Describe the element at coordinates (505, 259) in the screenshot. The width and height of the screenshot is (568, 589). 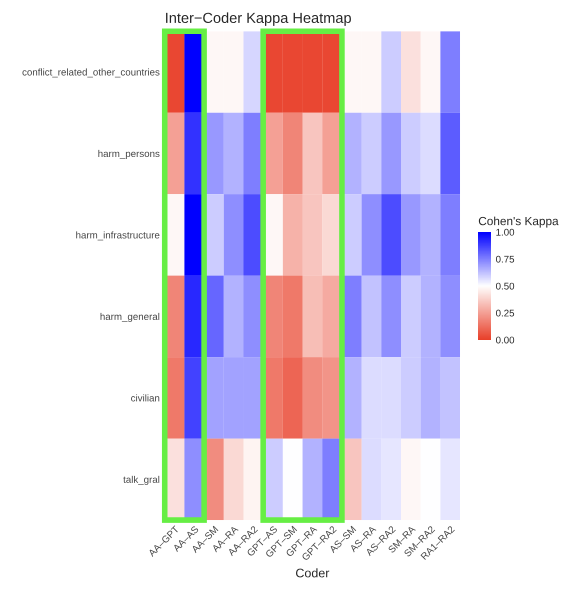
I see `color-bar-label: 0.75` at that location.